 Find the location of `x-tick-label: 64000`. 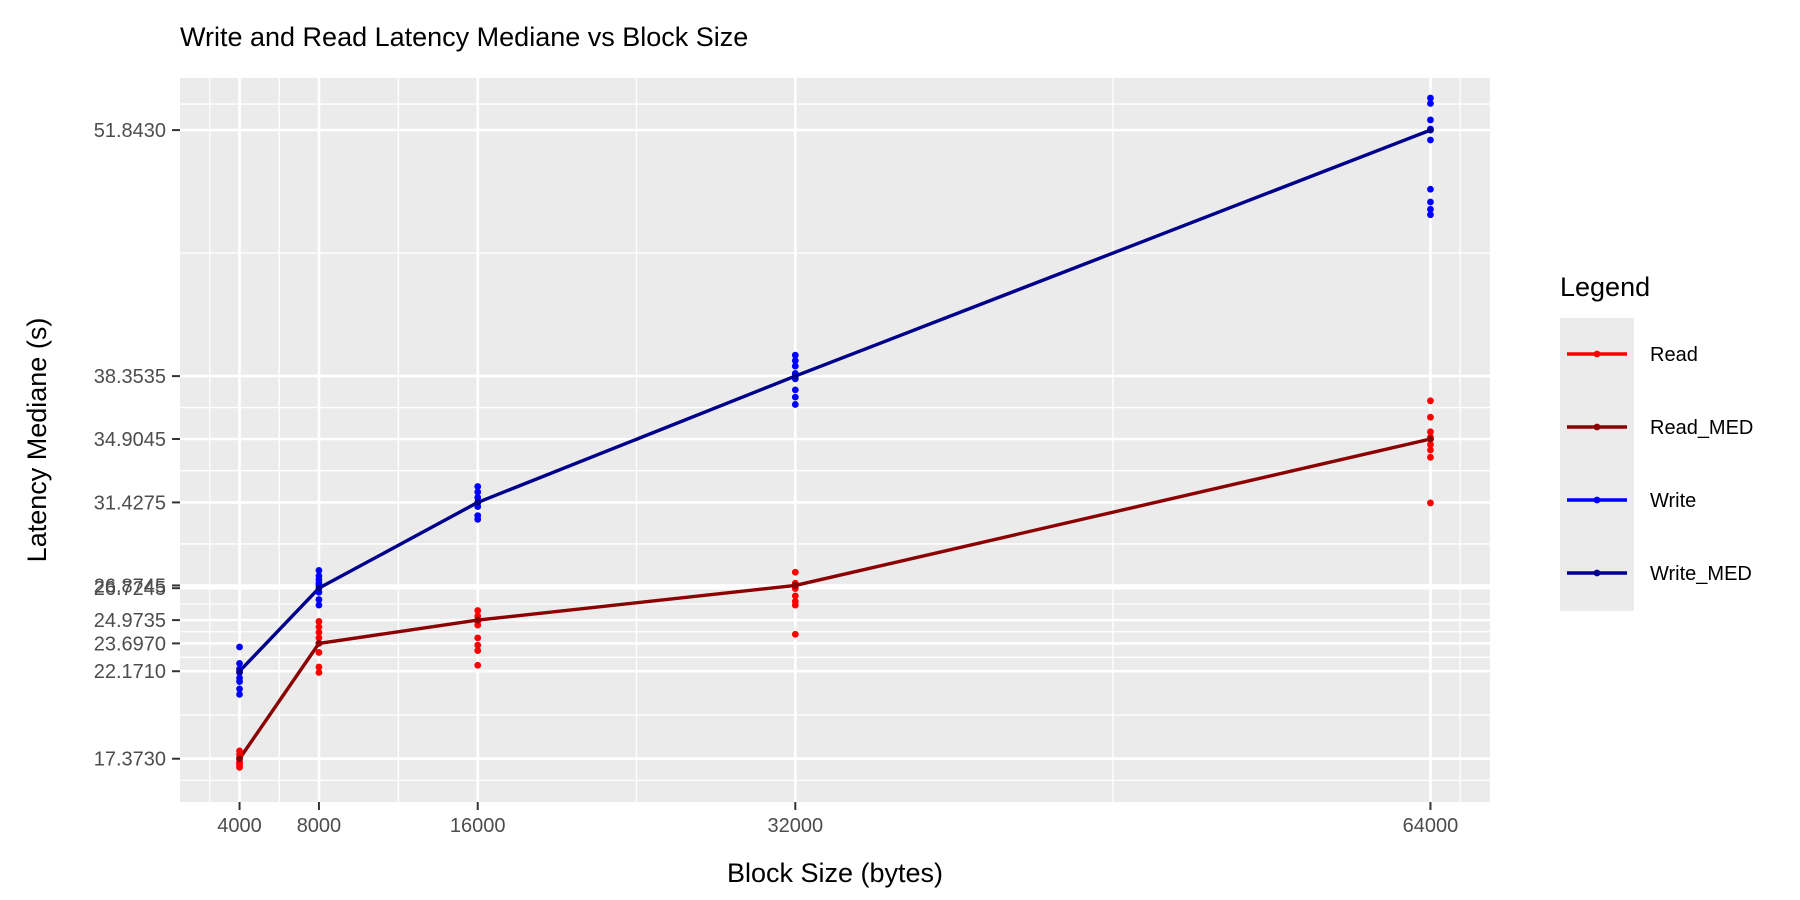

x-tick-label: 64000 is located at coordinates (1431, 826).